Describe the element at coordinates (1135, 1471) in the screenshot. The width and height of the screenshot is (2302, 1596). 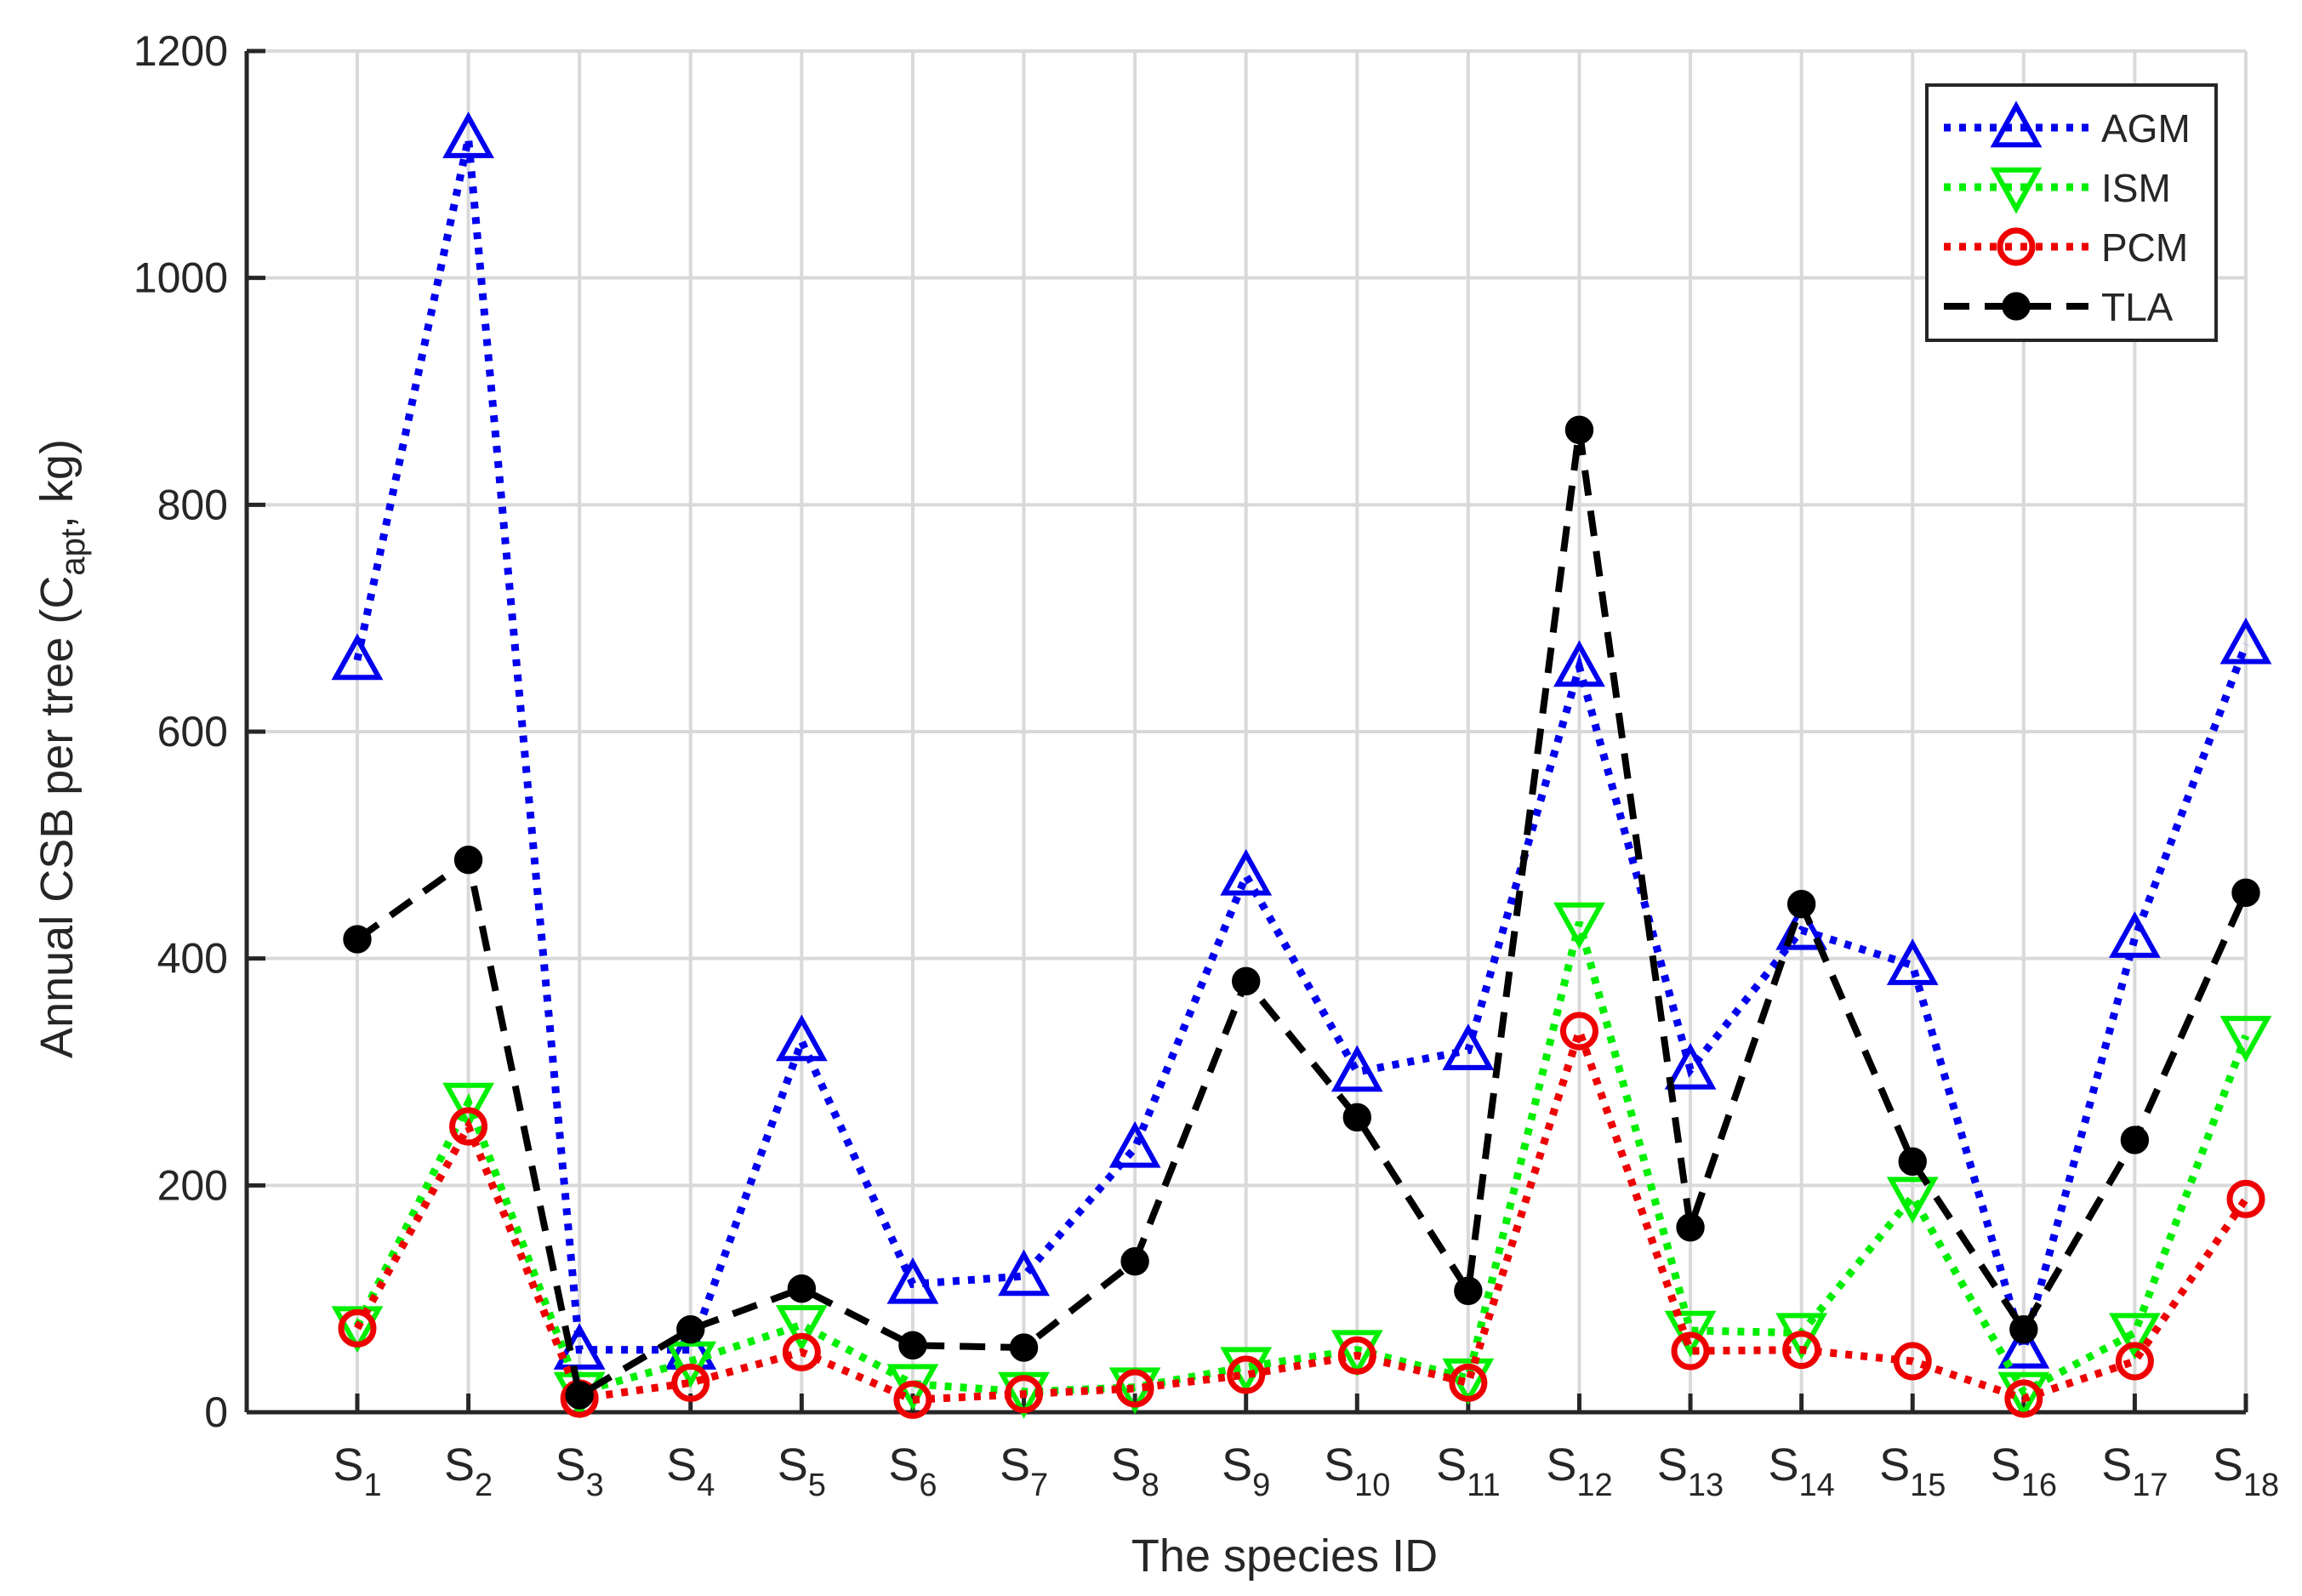
I see `x-tick-label: S8` at that location.